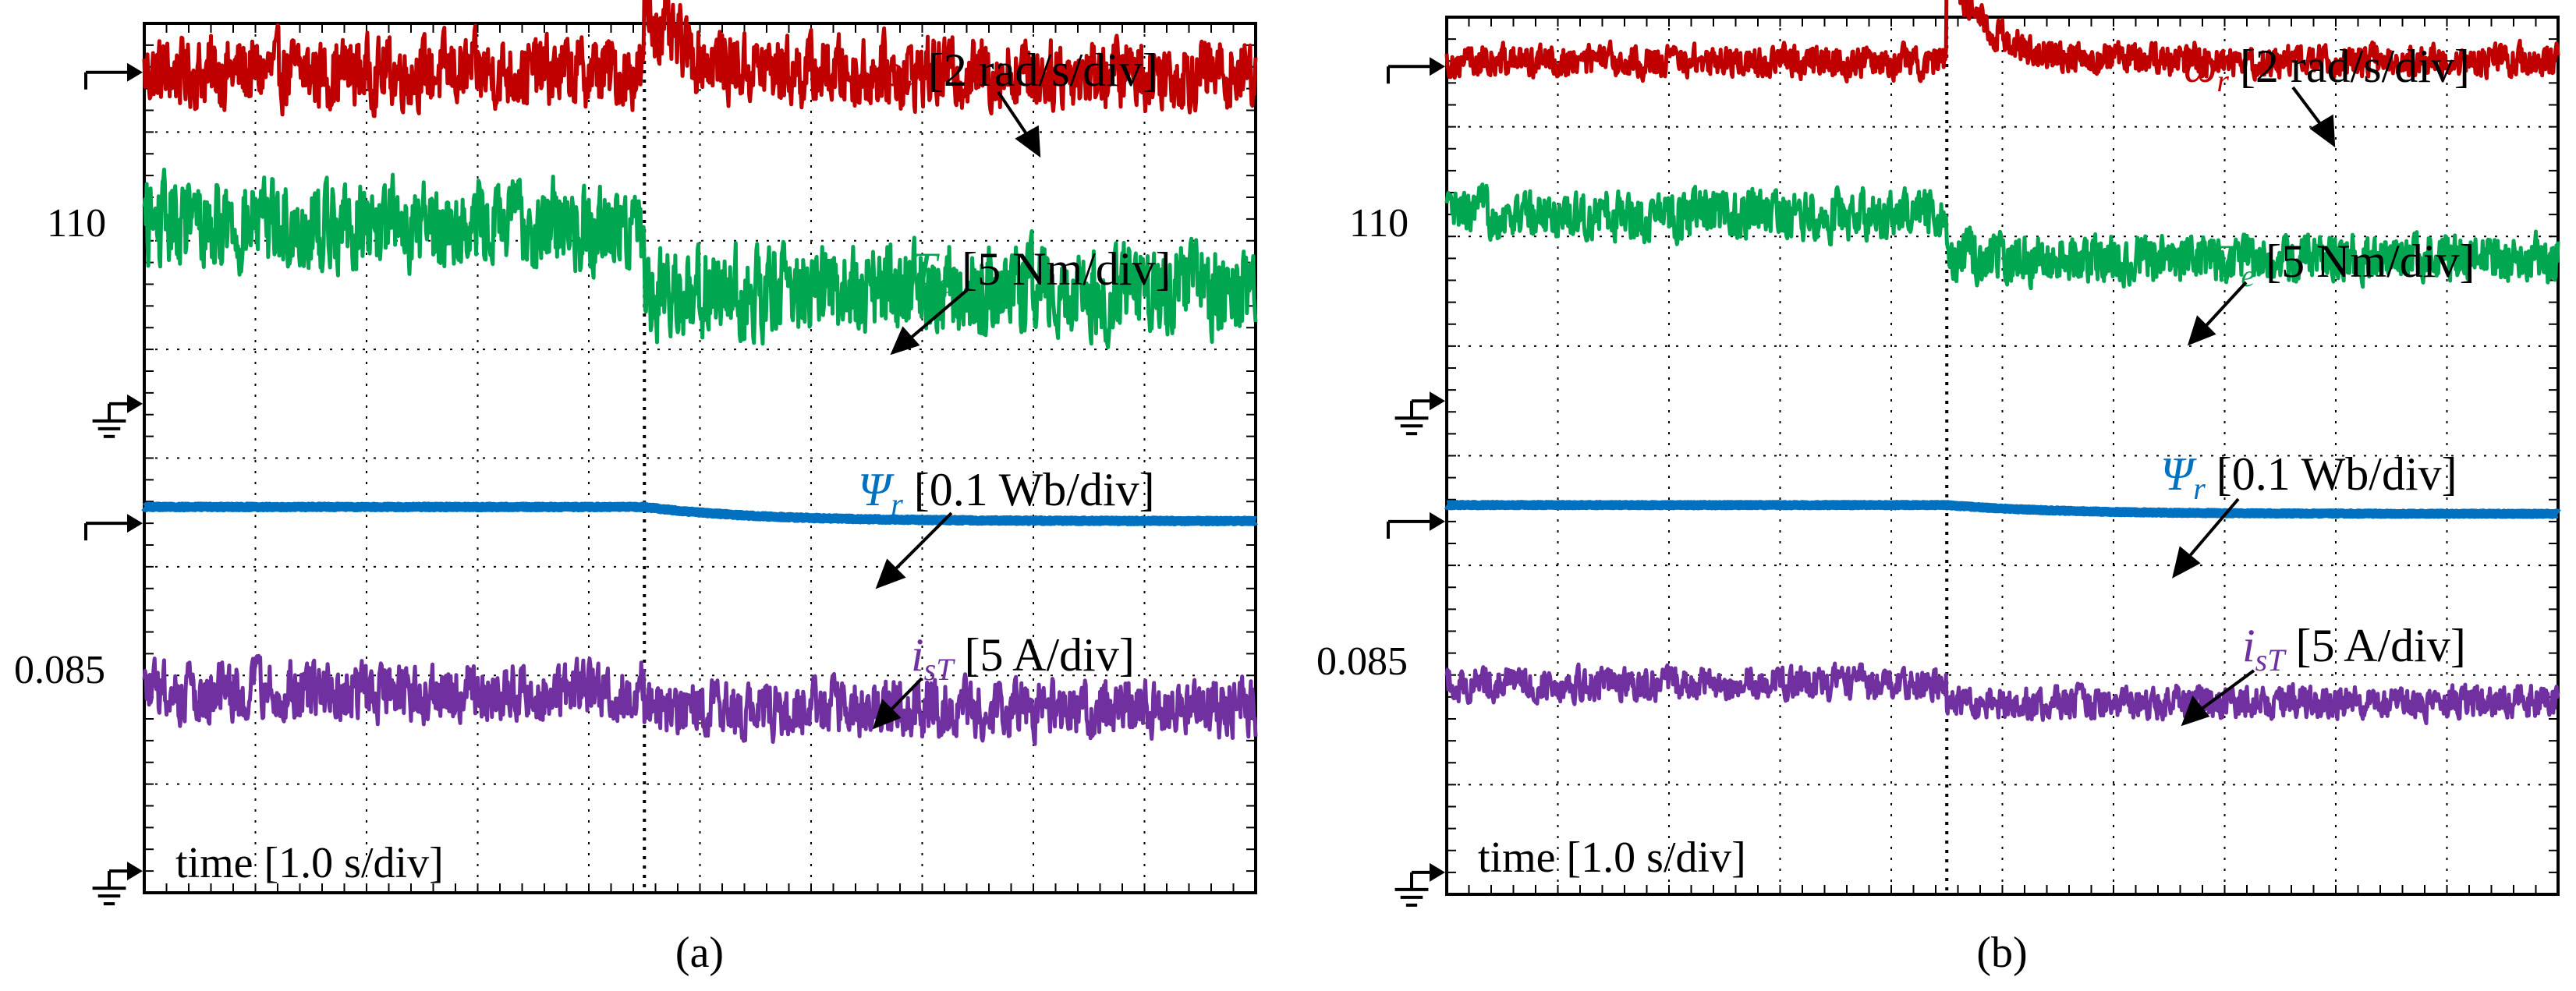  What do you see at coordinates (877, 489) in the screenshot?
I see `panel-a-flux-symbol: Ψ` at bounding box center [877, 489].